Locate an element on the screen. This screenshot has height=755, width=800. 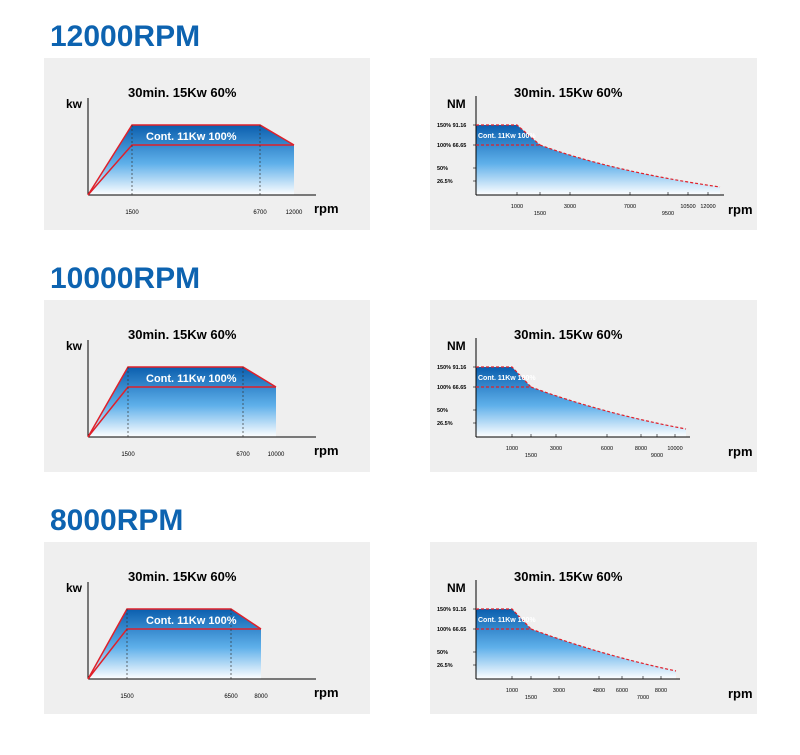
x-tick-label: 10500 is located at coordinates (687, 207).